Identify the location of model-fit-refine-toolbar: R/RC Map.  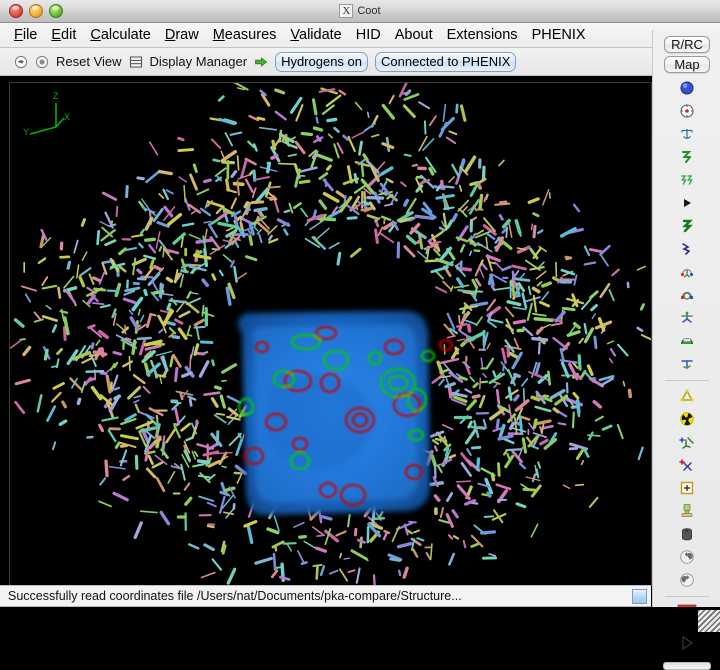
(686, 331).